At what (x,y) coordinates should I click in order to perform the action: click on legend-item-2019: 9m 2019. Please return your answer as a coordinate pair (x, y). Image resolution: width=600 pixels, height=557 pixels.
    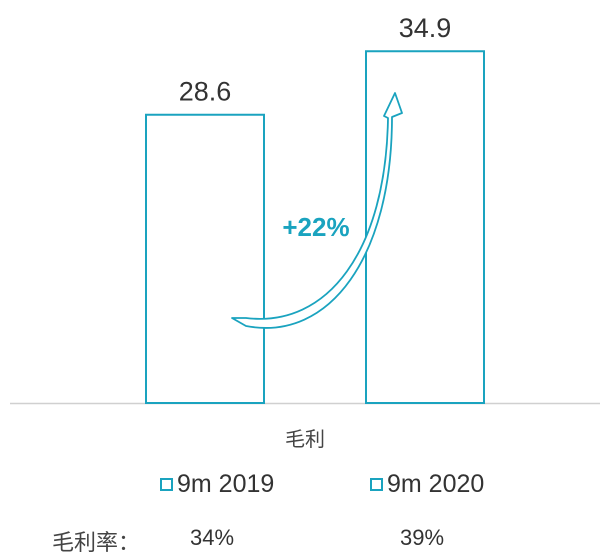
    Looking at the image, I should click on (217, 484).